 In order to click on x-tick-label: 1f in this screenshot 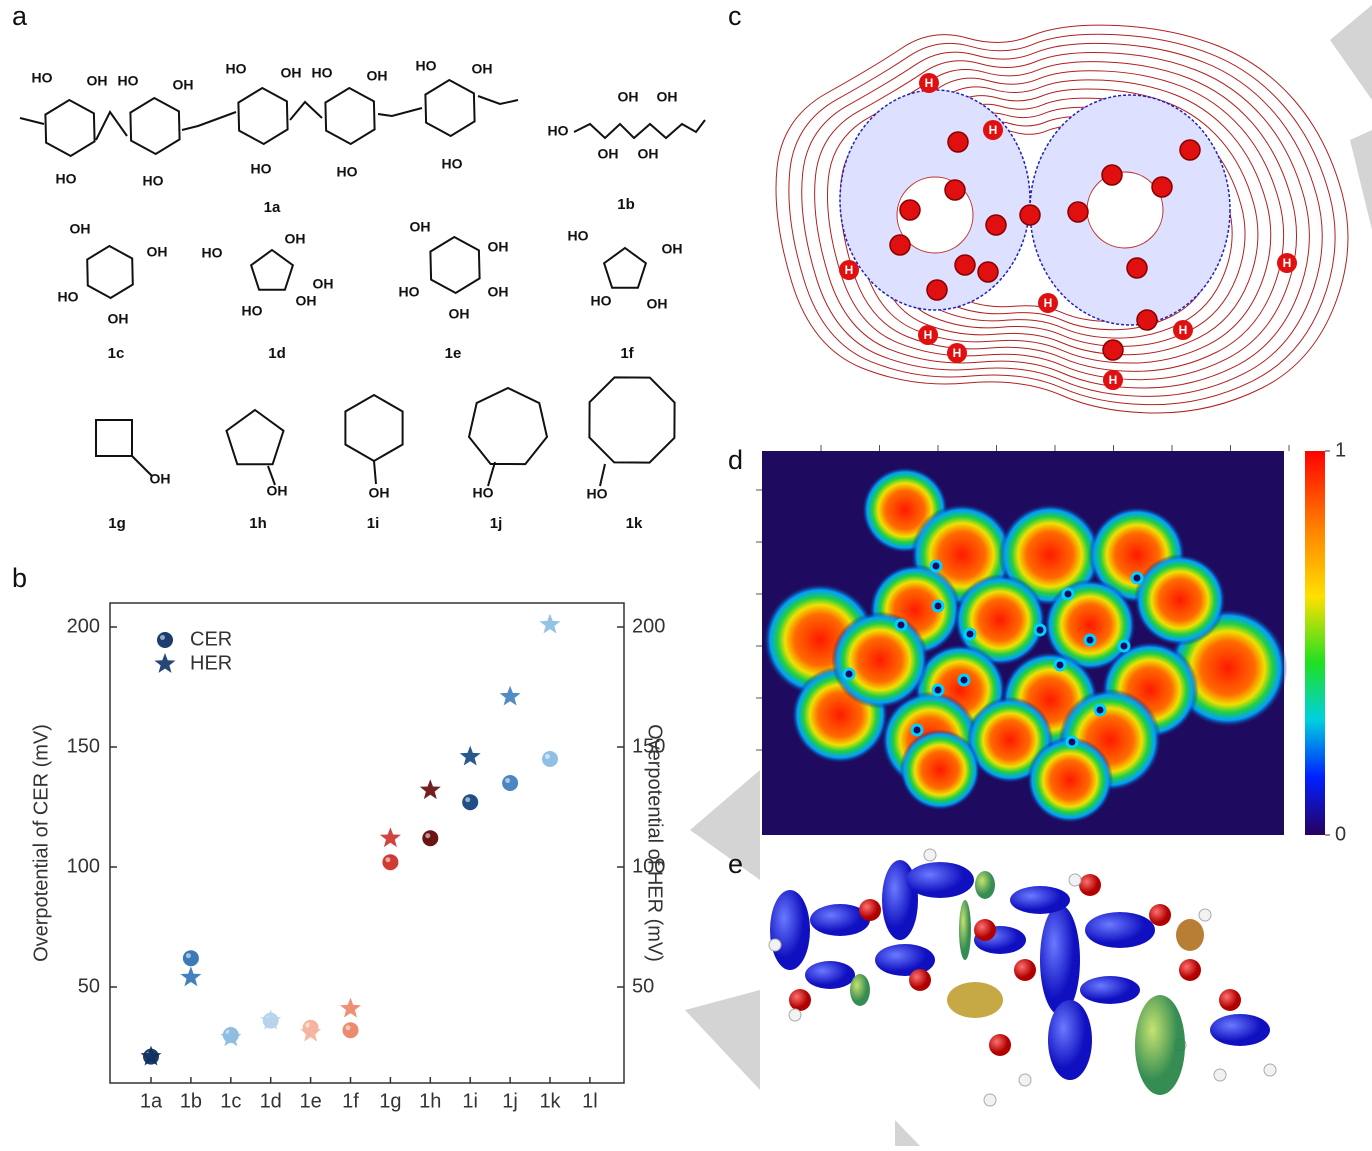, I will do `click(350, 1101)`.